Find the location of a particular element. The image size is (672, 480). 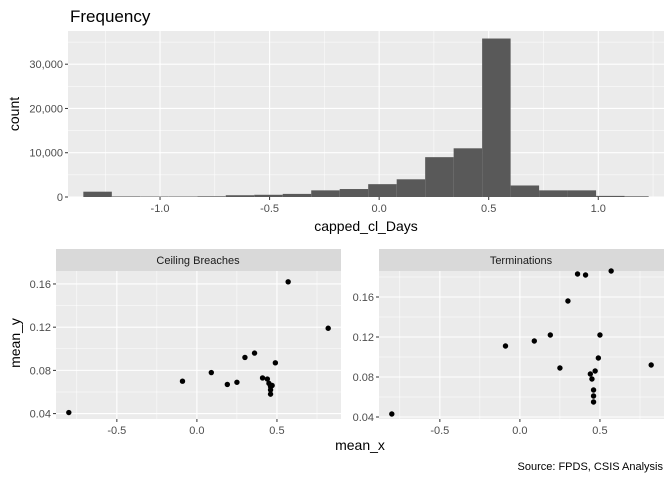

x-tick-label: -1.0 is located at coordinates (160, 209).